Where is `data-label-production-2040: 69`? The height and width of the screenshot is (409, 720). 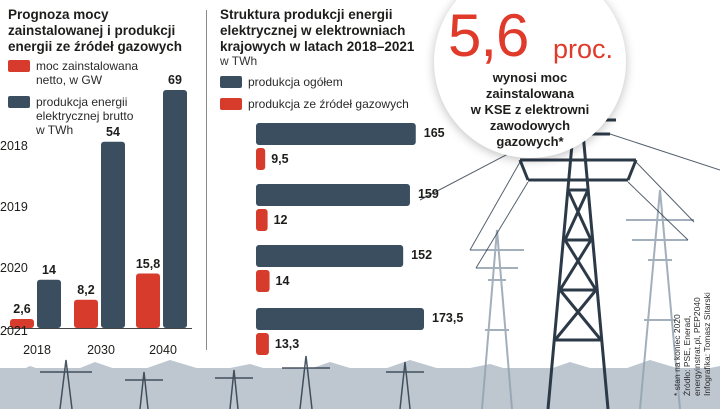
data-label-production-2040: 69 is located at coordinates (175, 80).